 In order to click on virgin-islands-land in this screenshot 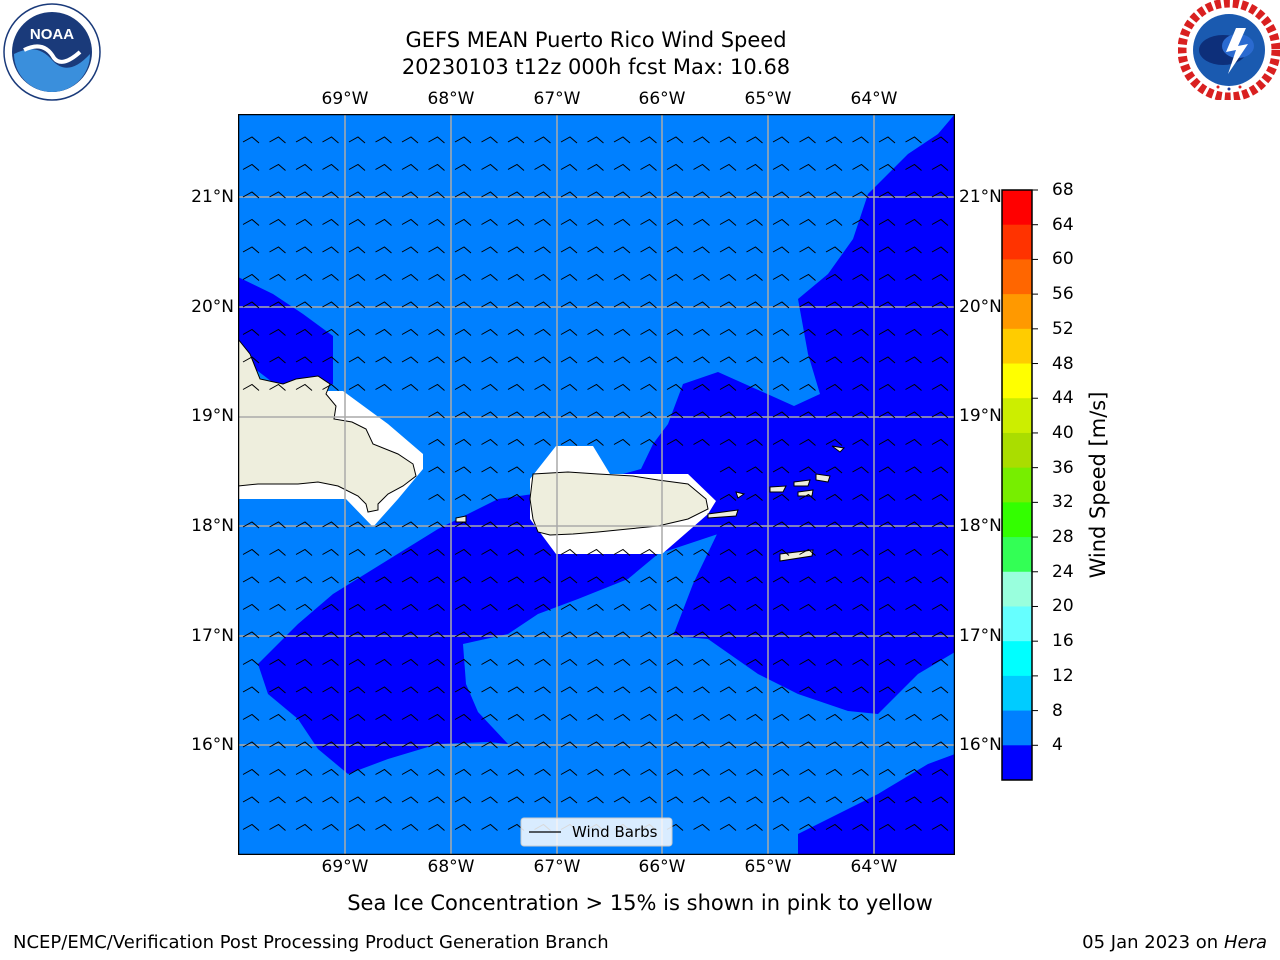, I will do `click(650, 503)`.